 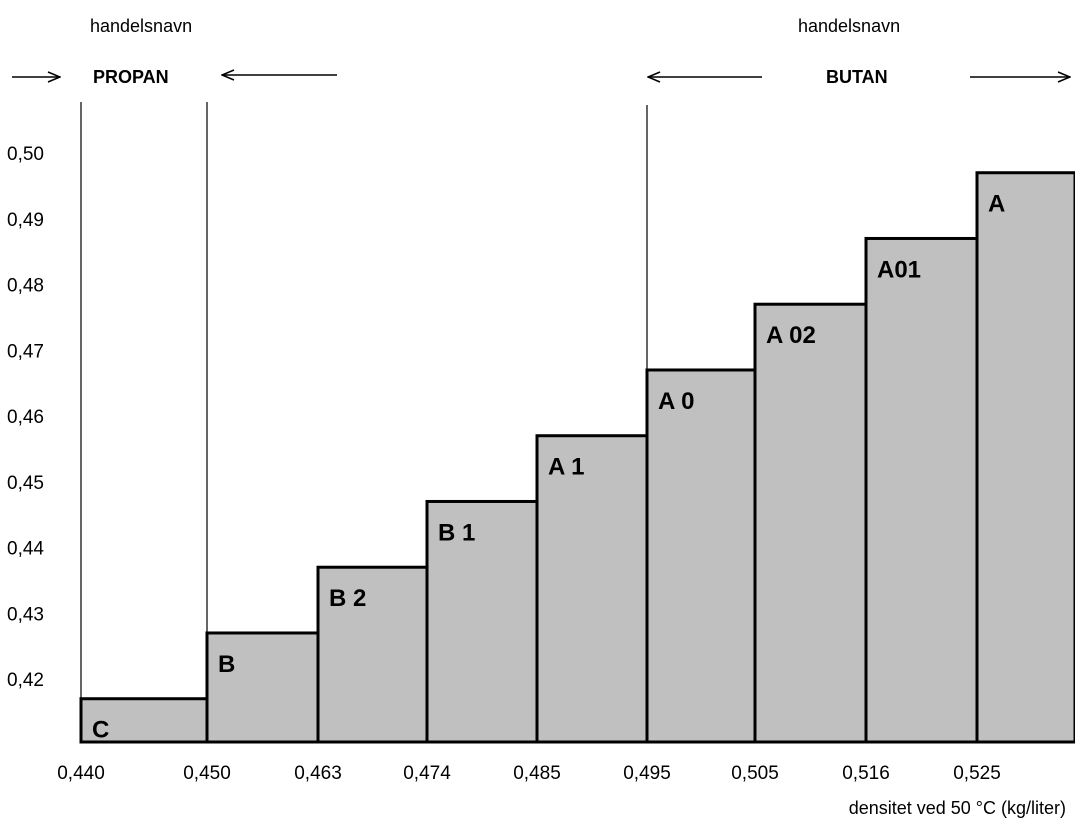 I want to click on x-tick-label: 0,450, so click(x=207, y=773).